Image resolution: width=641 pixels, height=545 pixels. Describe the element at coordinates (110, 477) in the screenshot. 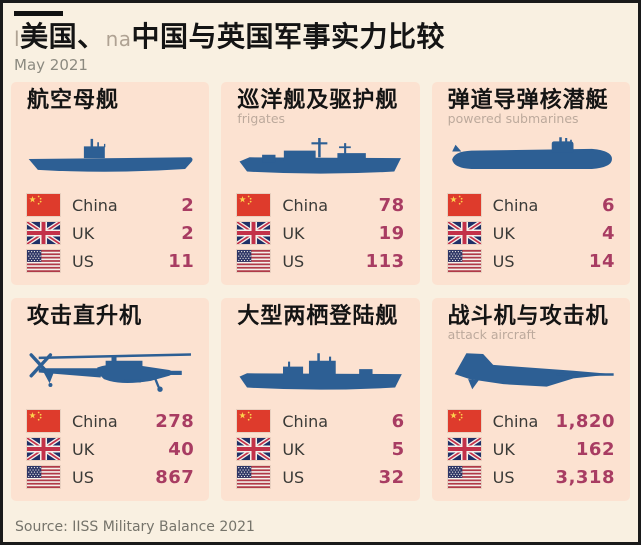

I see `stat-row-us: US 867` at that location.